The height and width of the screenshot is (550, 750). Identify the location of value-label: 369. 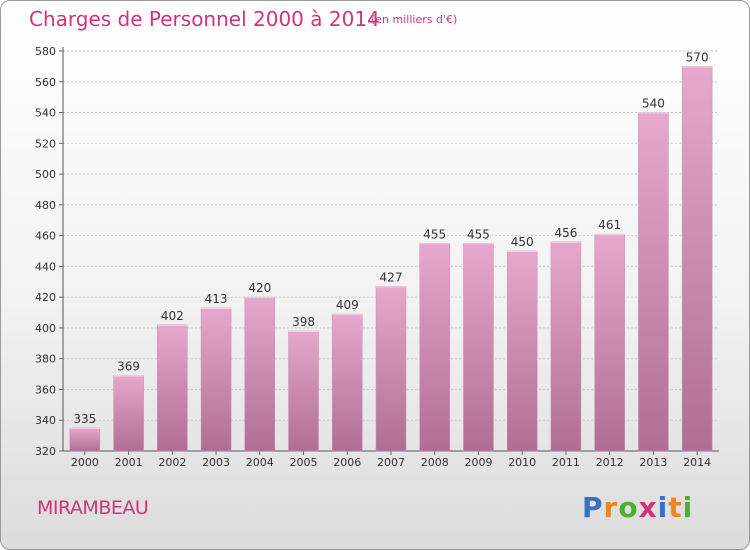
(128, 367).